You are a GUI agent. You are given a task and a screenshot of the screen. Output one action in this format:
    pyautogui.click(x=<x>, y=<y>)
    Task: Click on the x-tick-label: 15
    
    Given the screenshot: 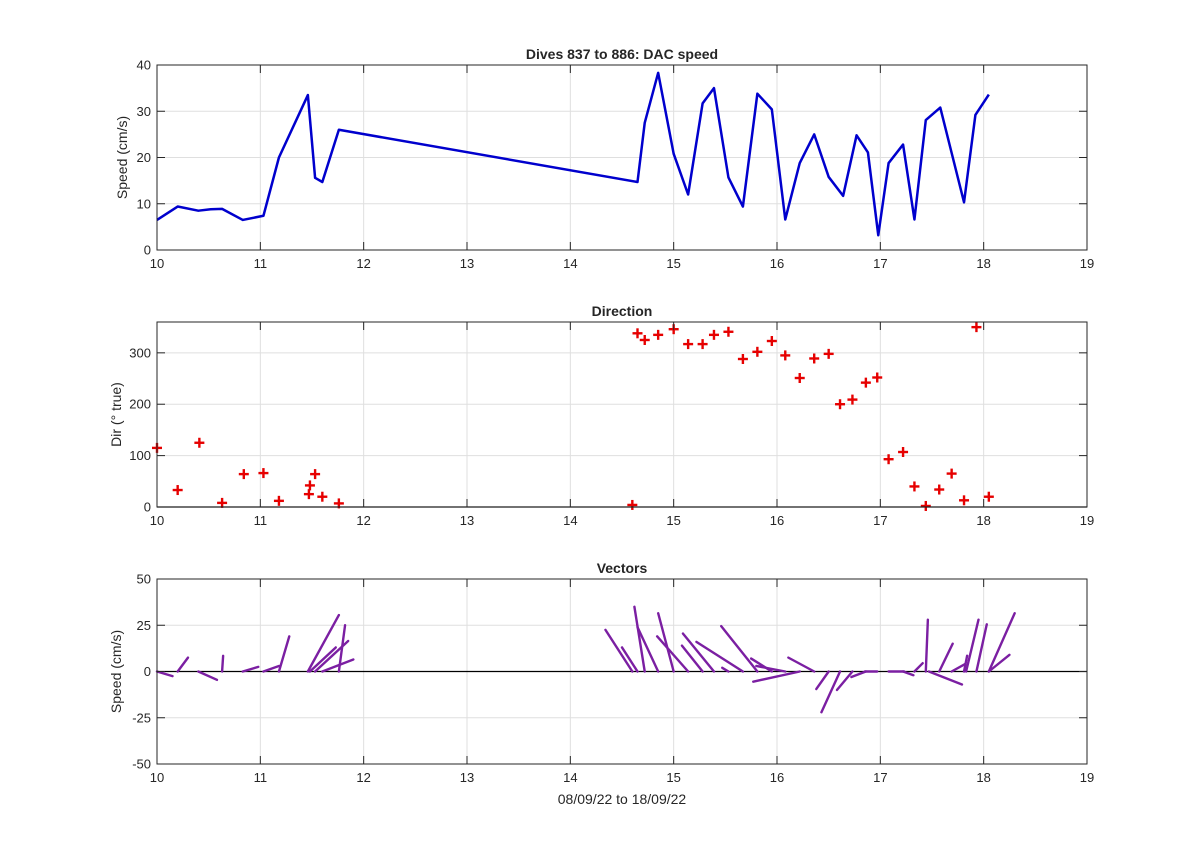 What is the action you would take?
    pyautogui.click(x=673, y=520)
    